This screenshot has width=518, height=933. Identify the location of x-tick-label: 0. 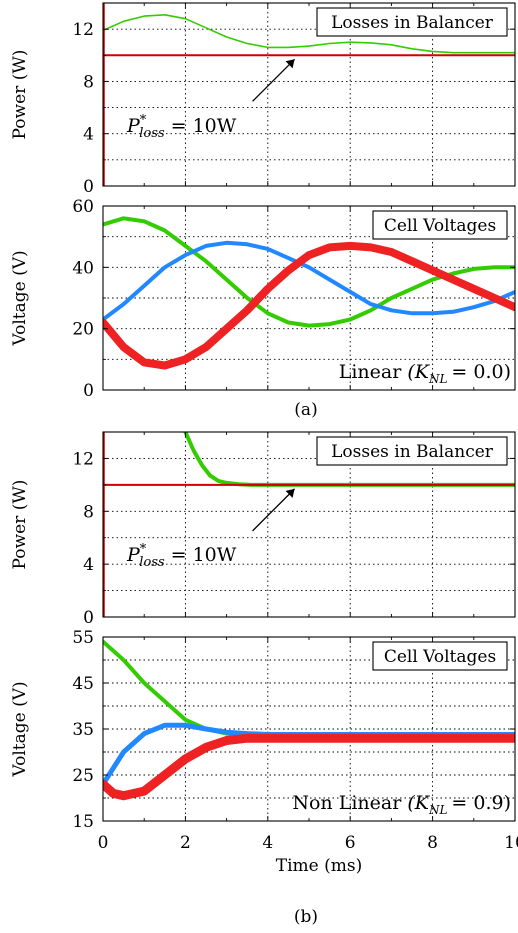
(103, 843).